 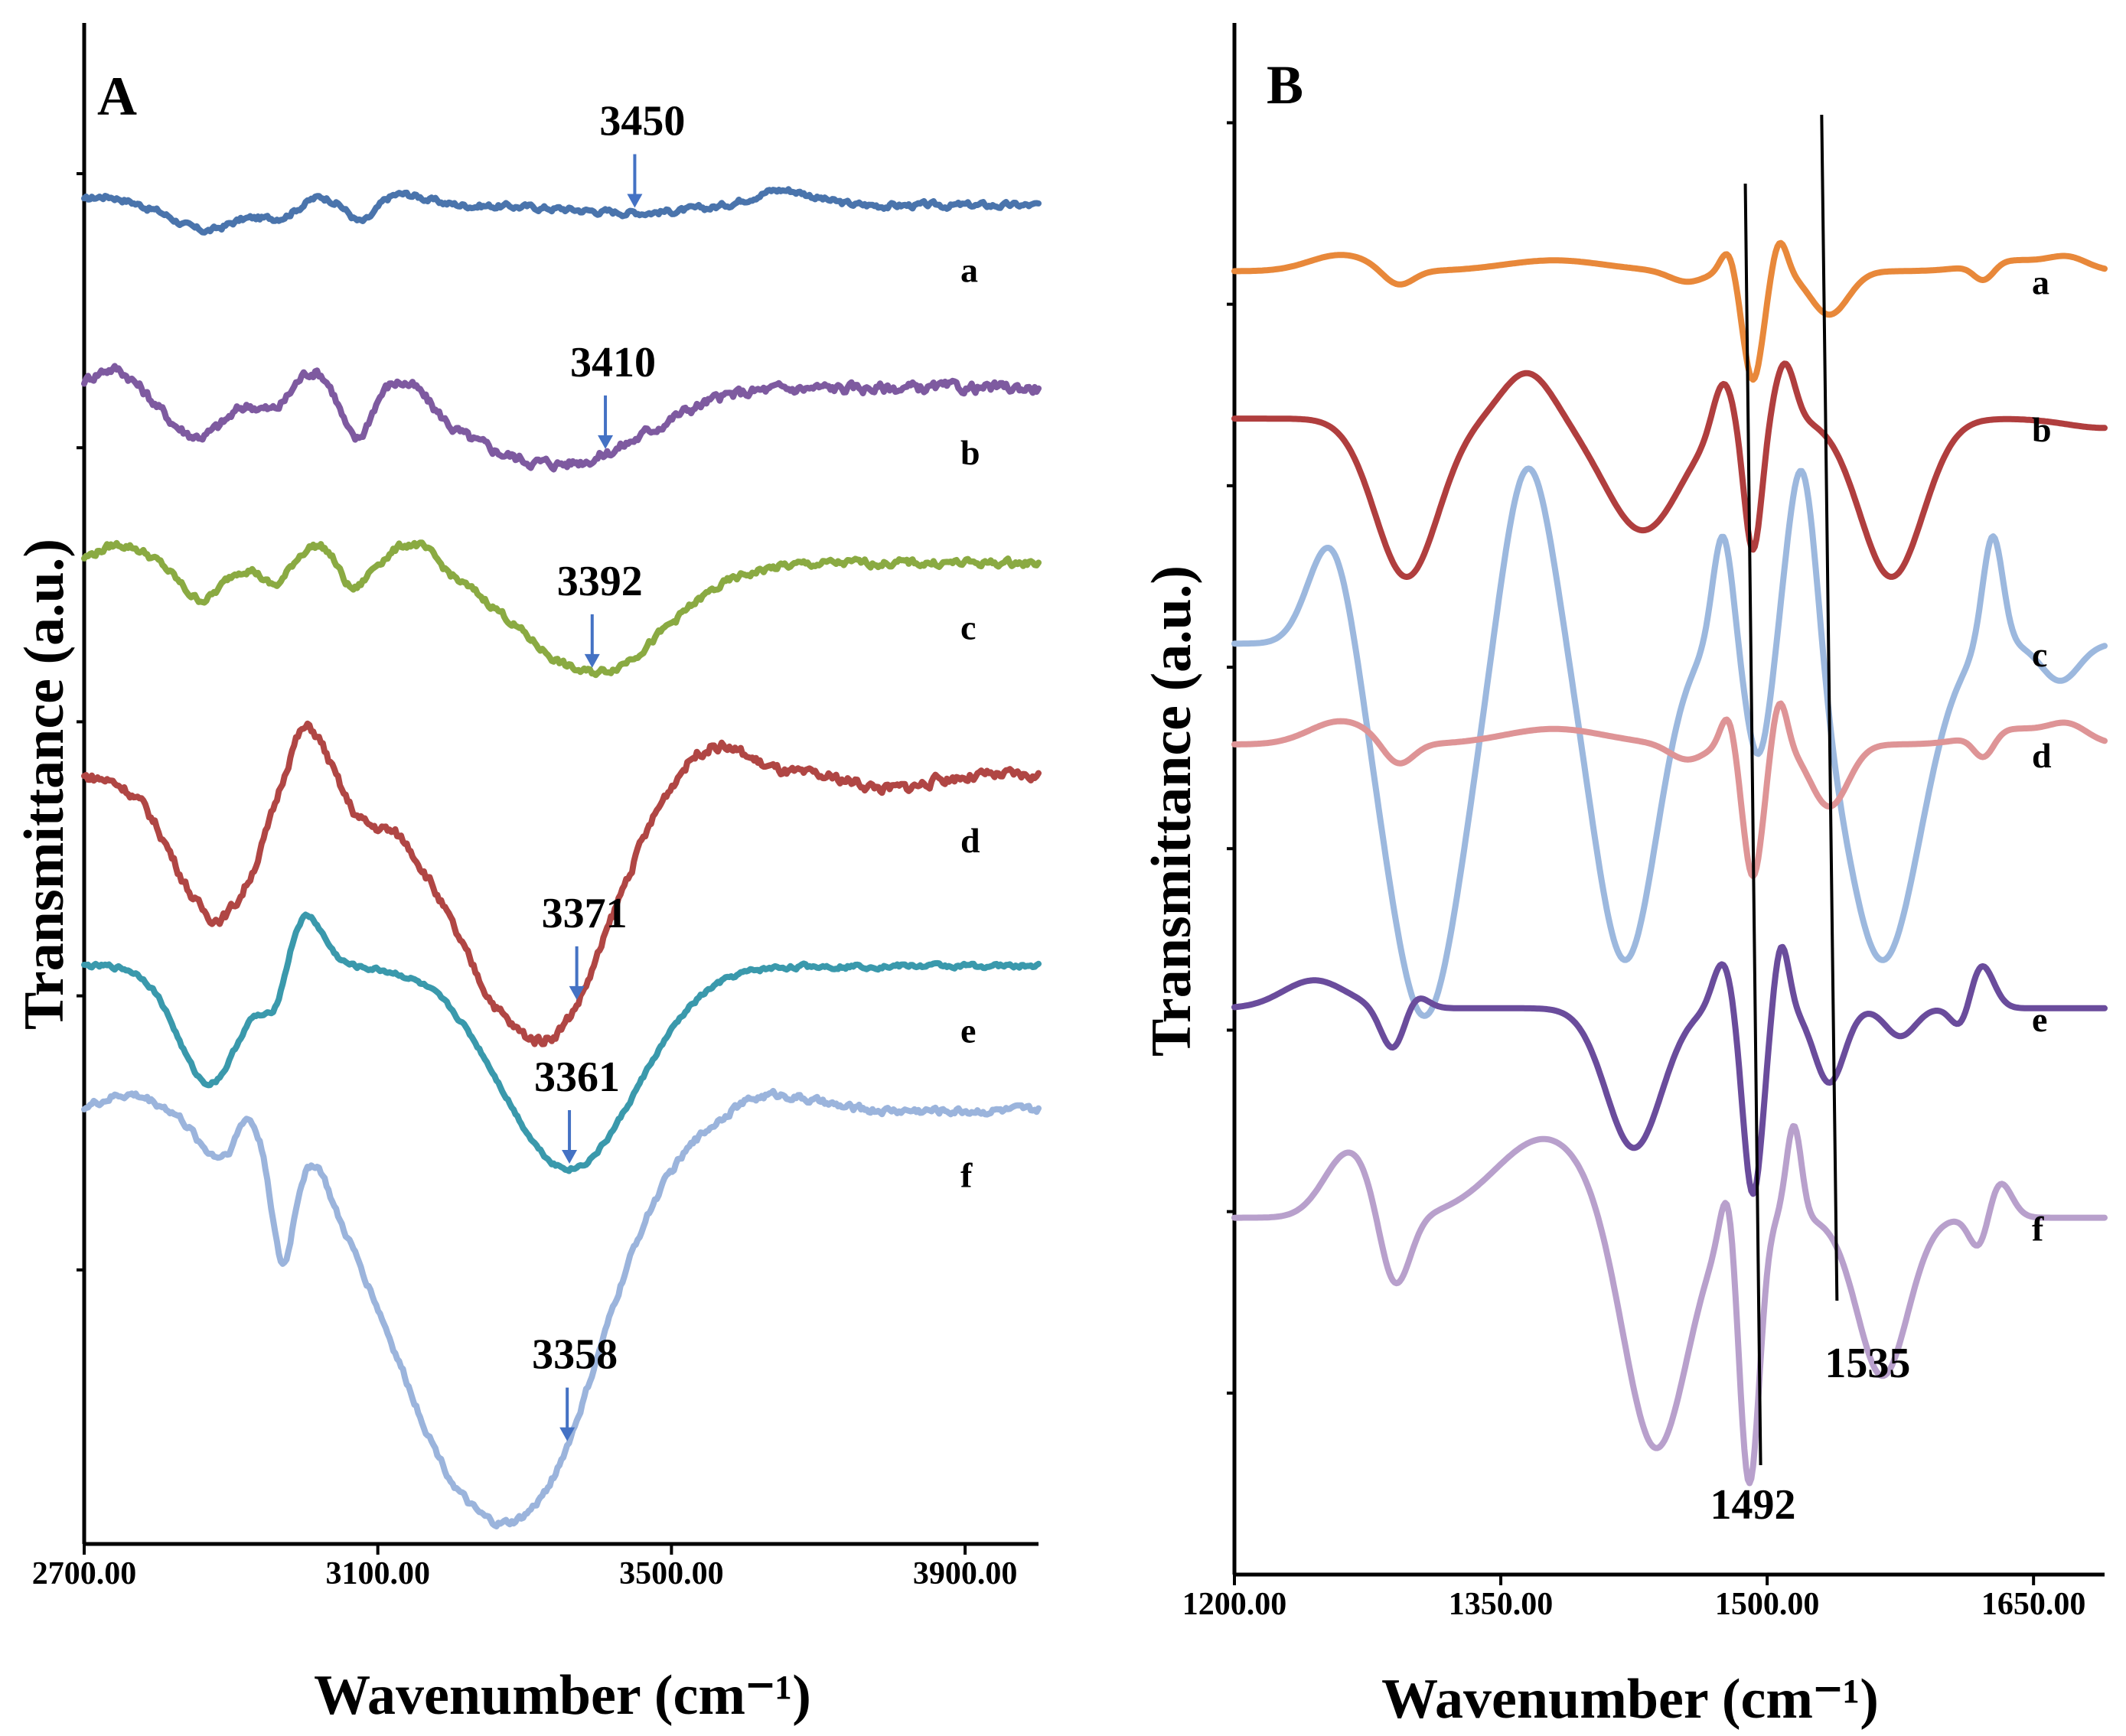 I want to click on panel-b-label: B, so click(x=1285, y=85).